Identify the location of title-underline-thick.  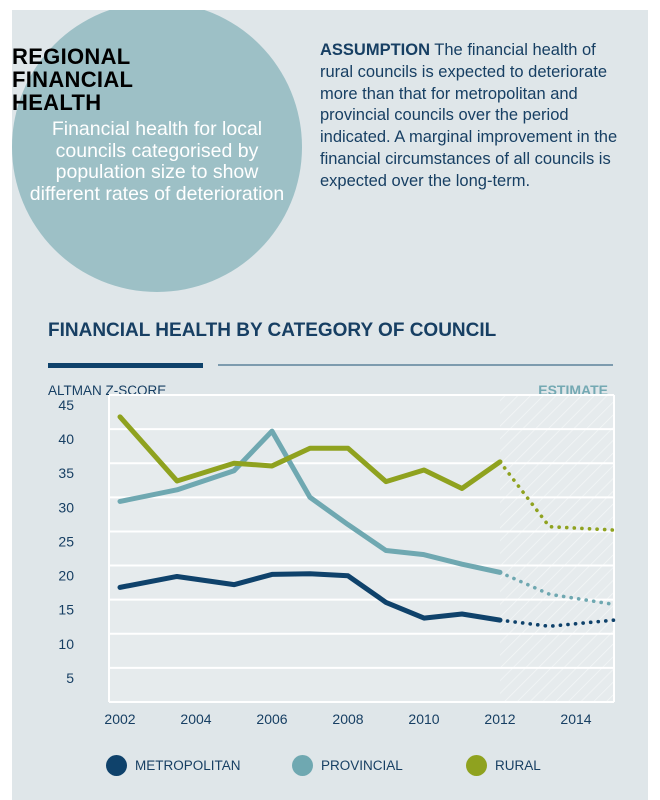
(125, 365).